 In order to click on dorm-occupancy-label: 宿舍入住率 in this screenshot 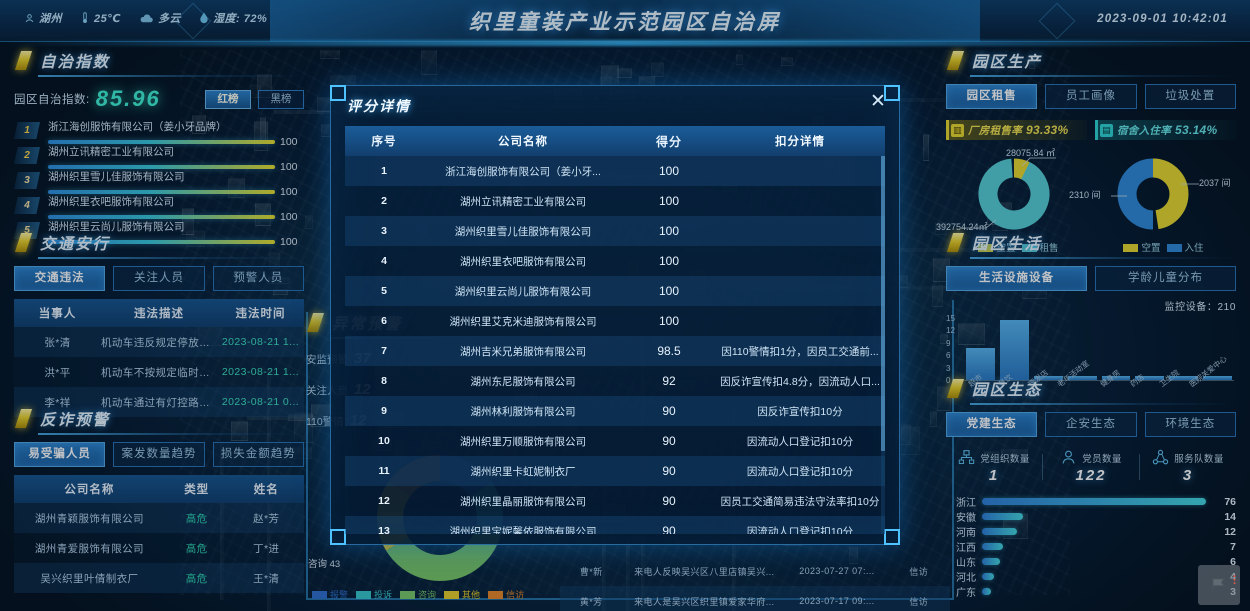, I will do `click(1144, 130)`.